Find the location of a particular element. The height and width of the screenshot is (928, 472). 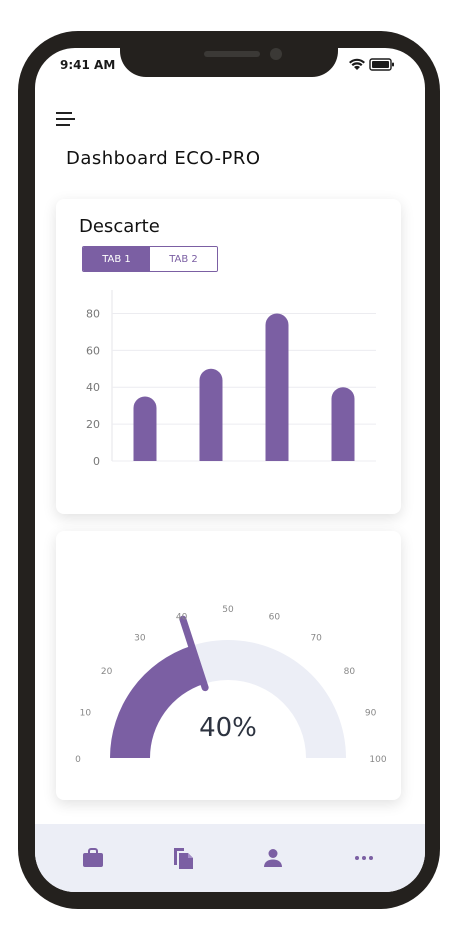

y-tick-label: 20 is located at coordinates (93, 424).